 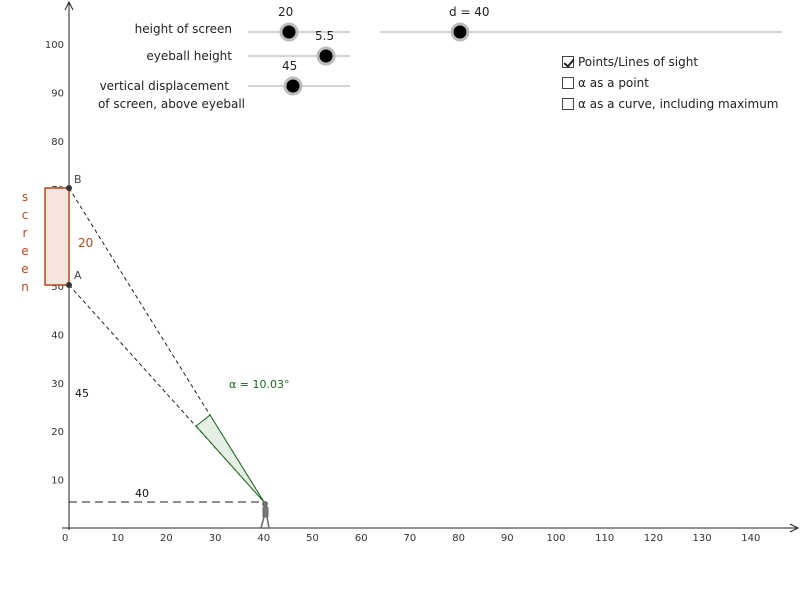 I want to click on x-tick-label: 100, so click(x=555, y=538).